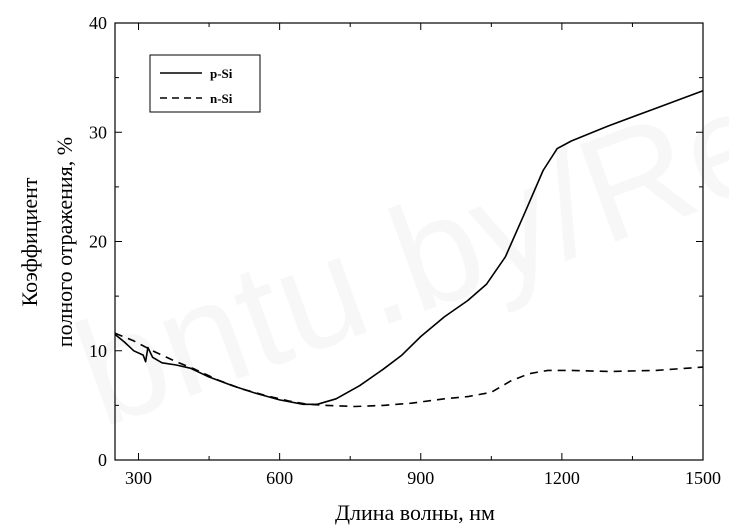 The height and width of the screenshot is (529, 729). What do you see at coordinates (98, 132) in the screenshot?
I see `y-tick-label: 30` at bounding box center [98, 132].